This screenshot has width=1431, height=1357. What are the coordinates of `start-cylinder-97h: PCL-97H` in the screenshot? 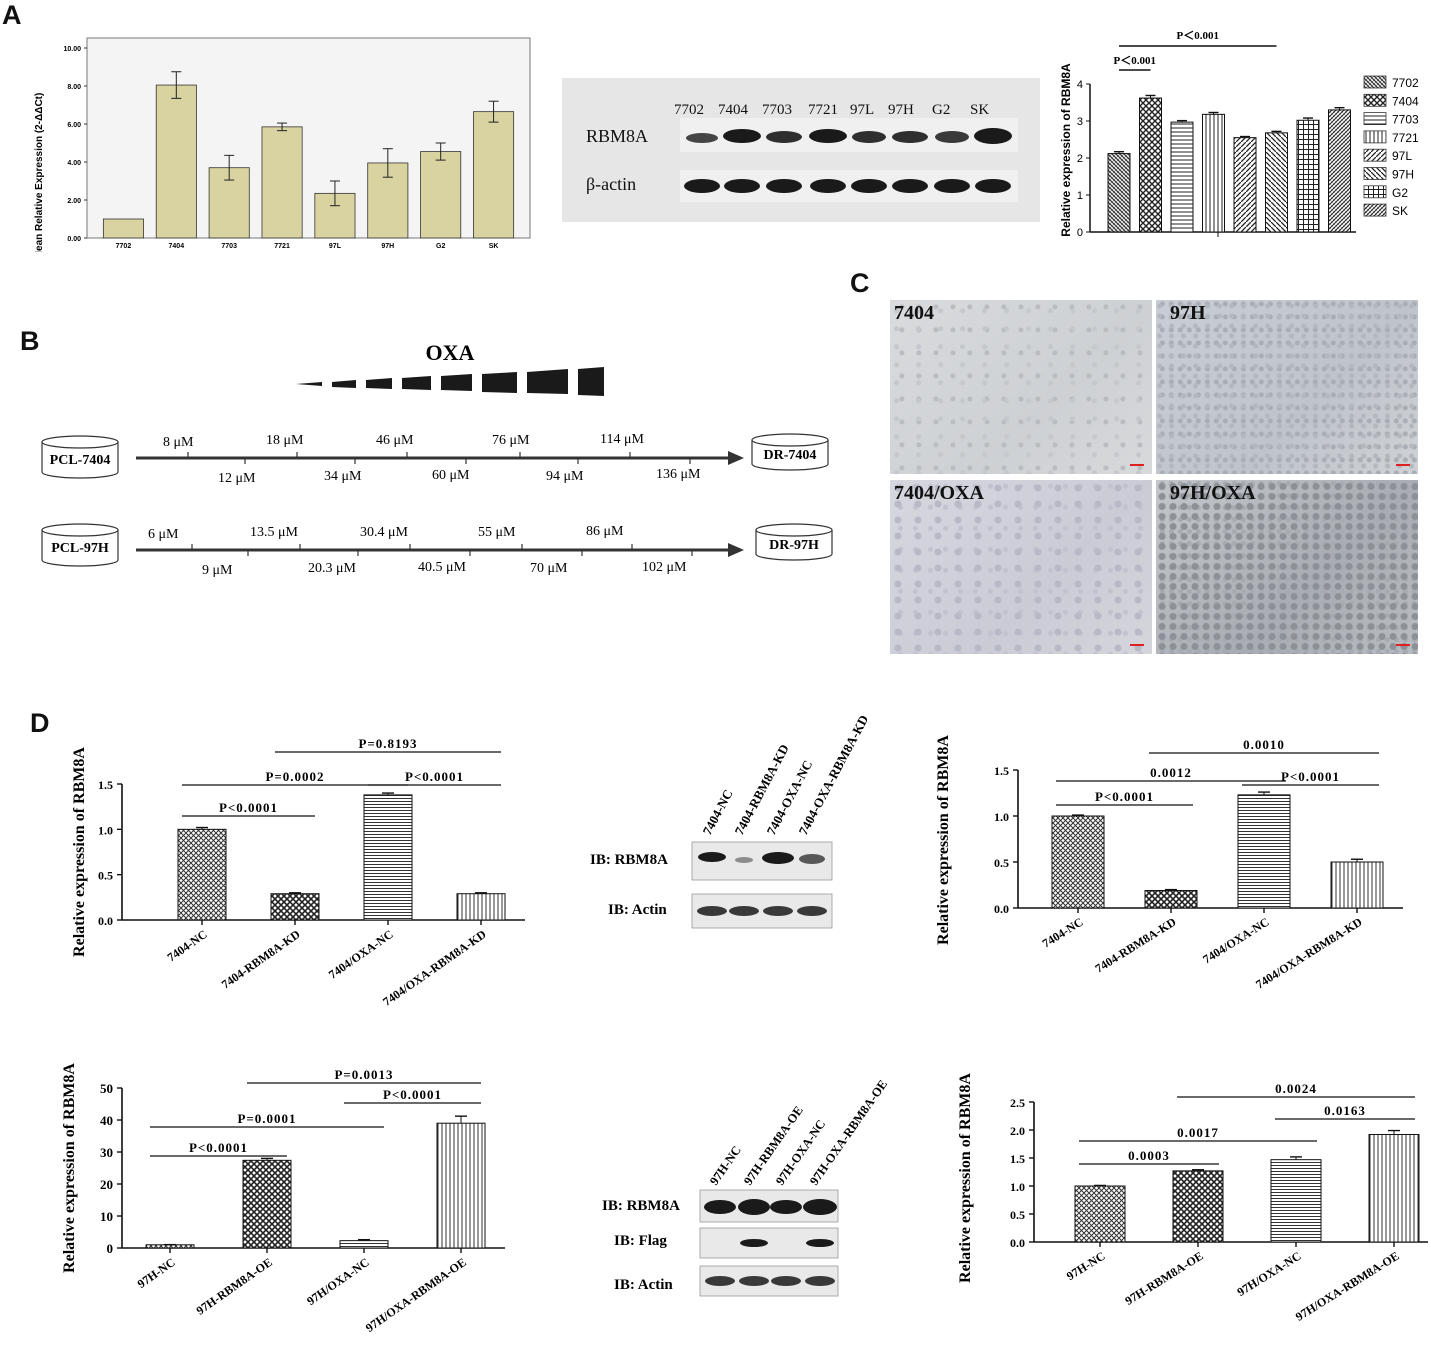 It's located at (80, 545).